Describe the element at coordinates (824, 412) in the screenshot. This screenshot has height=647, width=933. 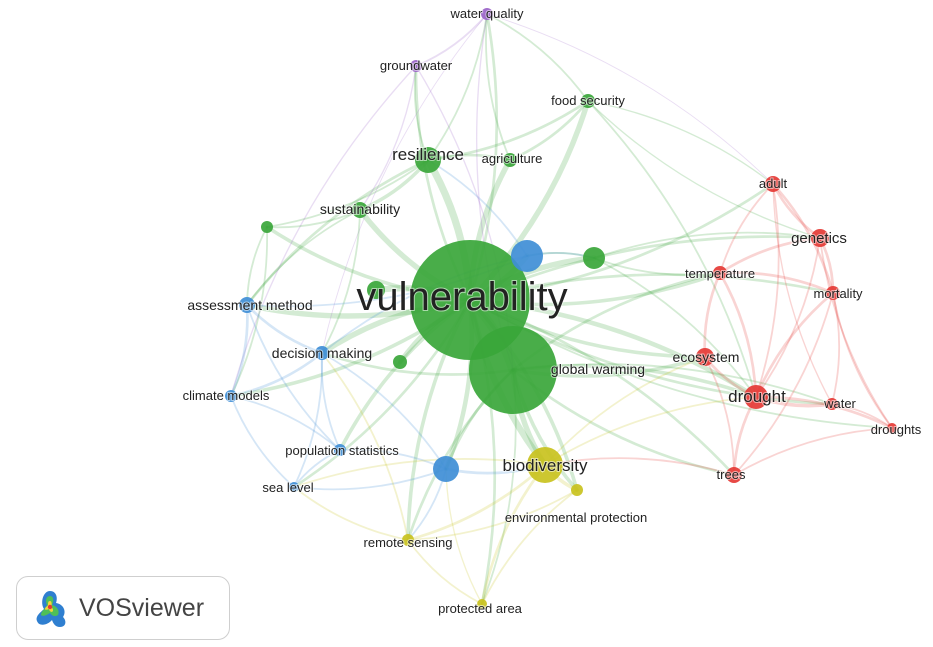
I see `edge-drought-droughts` at that location.